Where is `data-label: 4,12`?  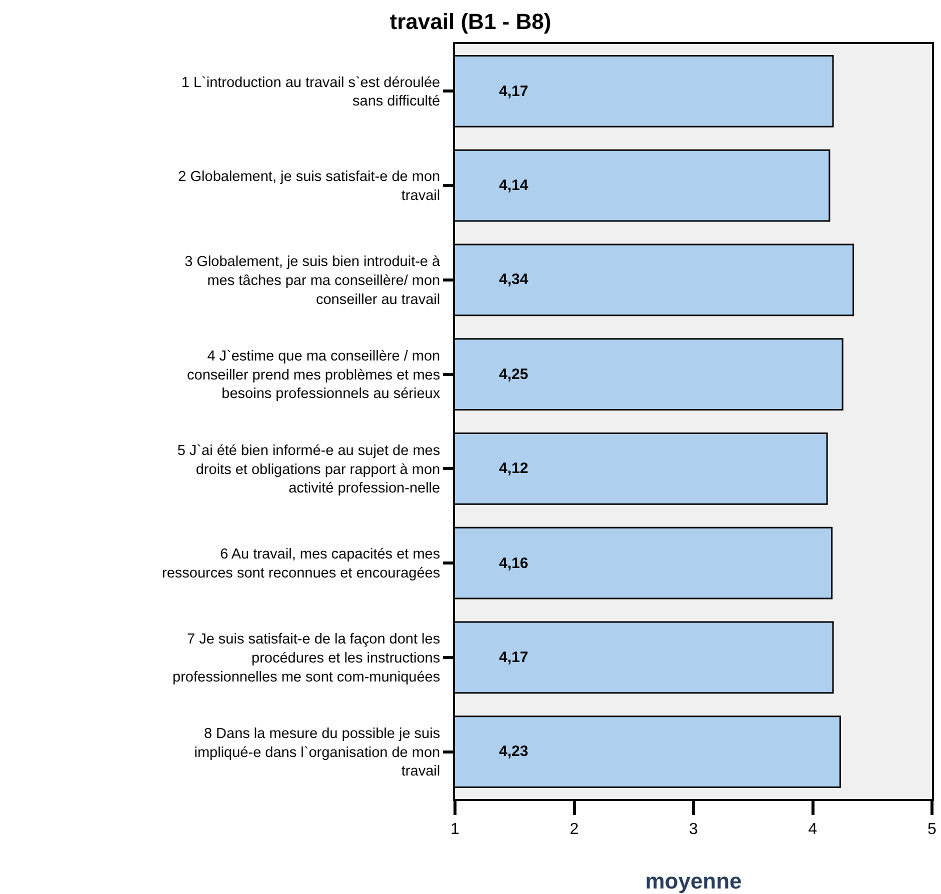
data-label: 4,12 is located at coordinates (513, 468).